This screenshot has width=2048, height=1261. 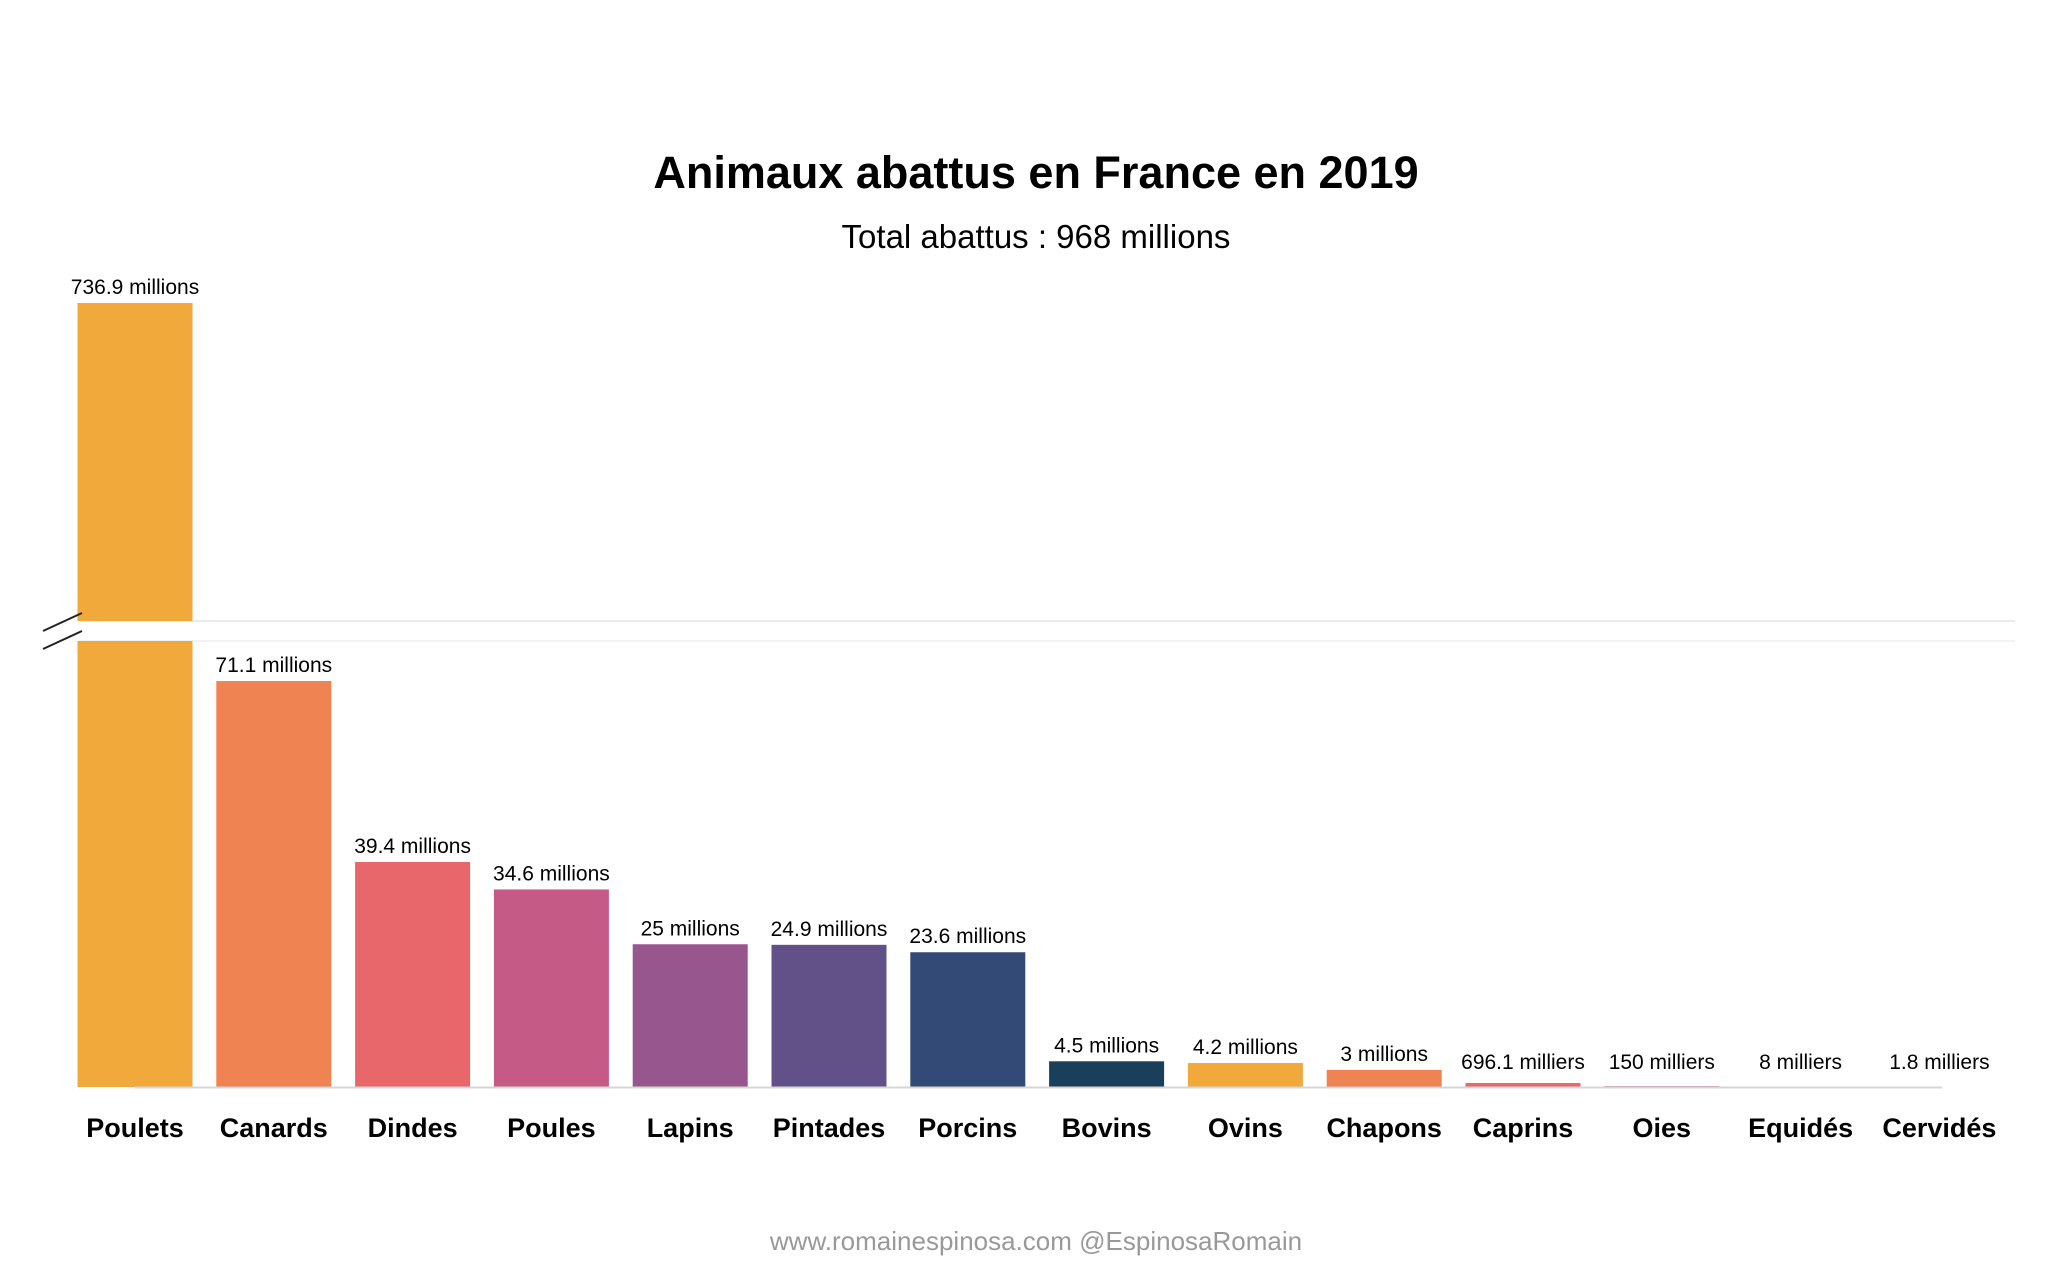 What do you see at coordinates (1245, 1128) in the screenshot?
I see `category-label: Ovins` at bounding box center [1245, 1128].